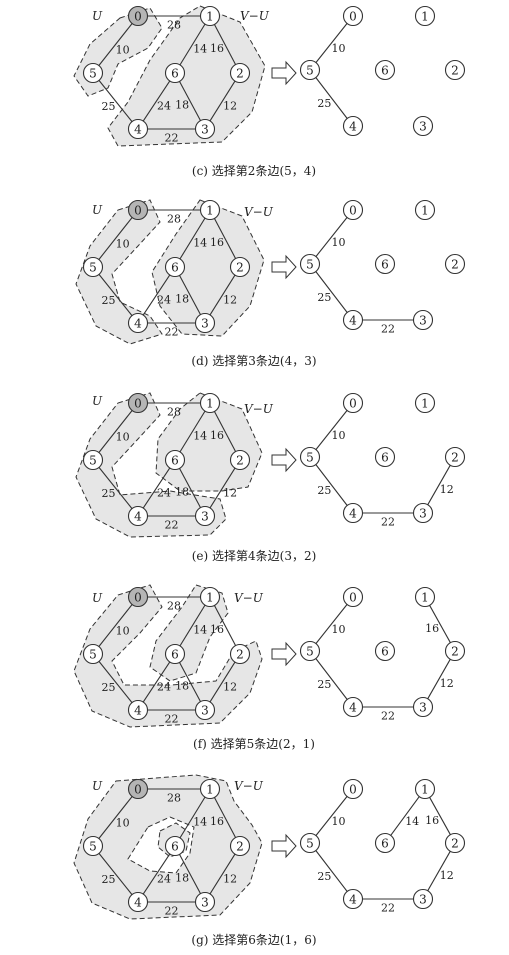 Image resolution: width=509 pixels, height=955 pixels. Describe the element at coordinates (138, 210) in the screenshot. I see `graph-node-0: 0` at that location.